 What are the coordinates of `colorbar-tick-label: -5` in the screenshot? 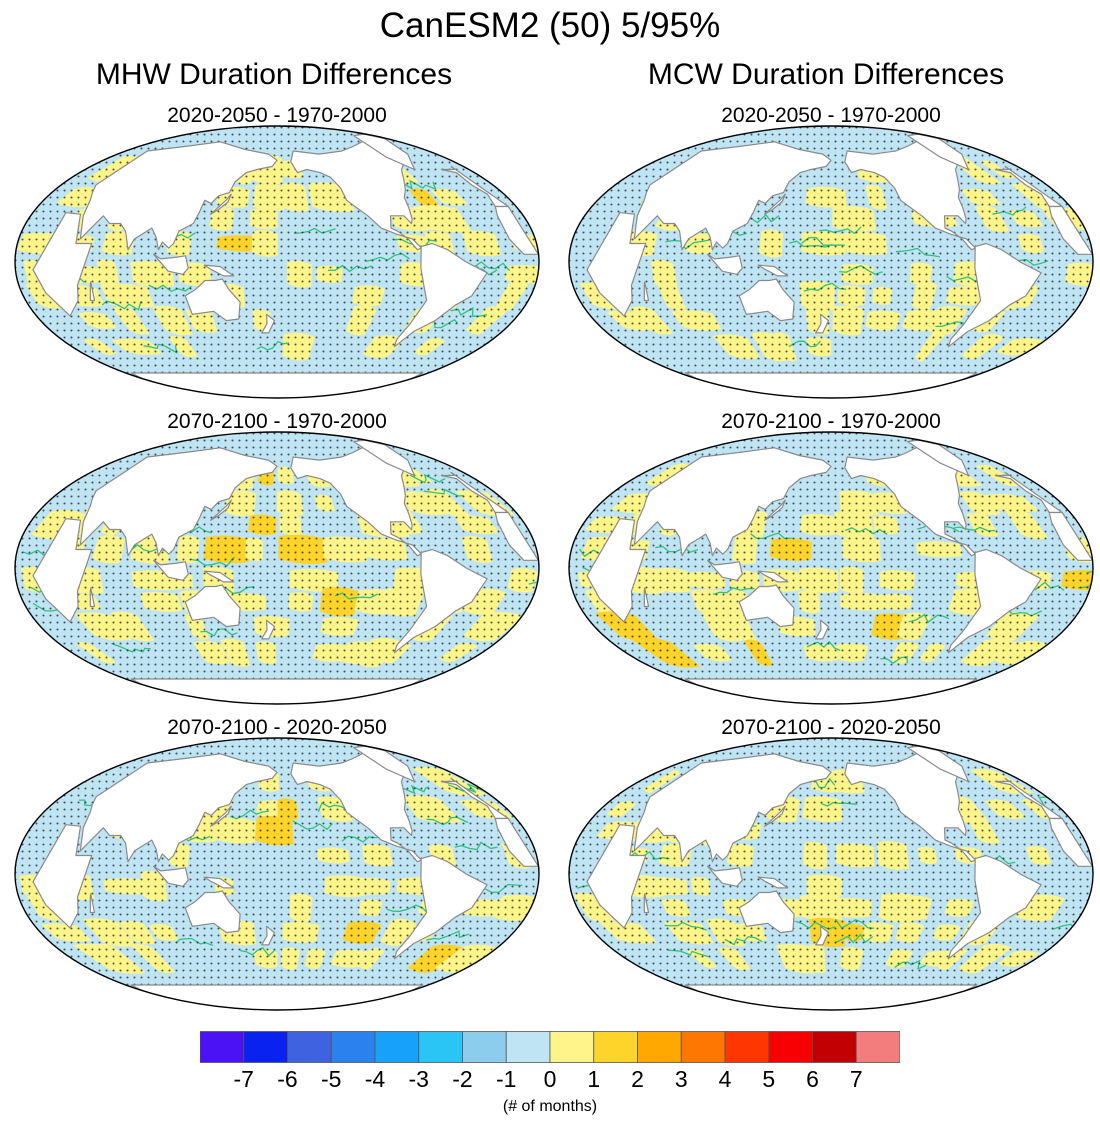 It's located at (331, 1079).